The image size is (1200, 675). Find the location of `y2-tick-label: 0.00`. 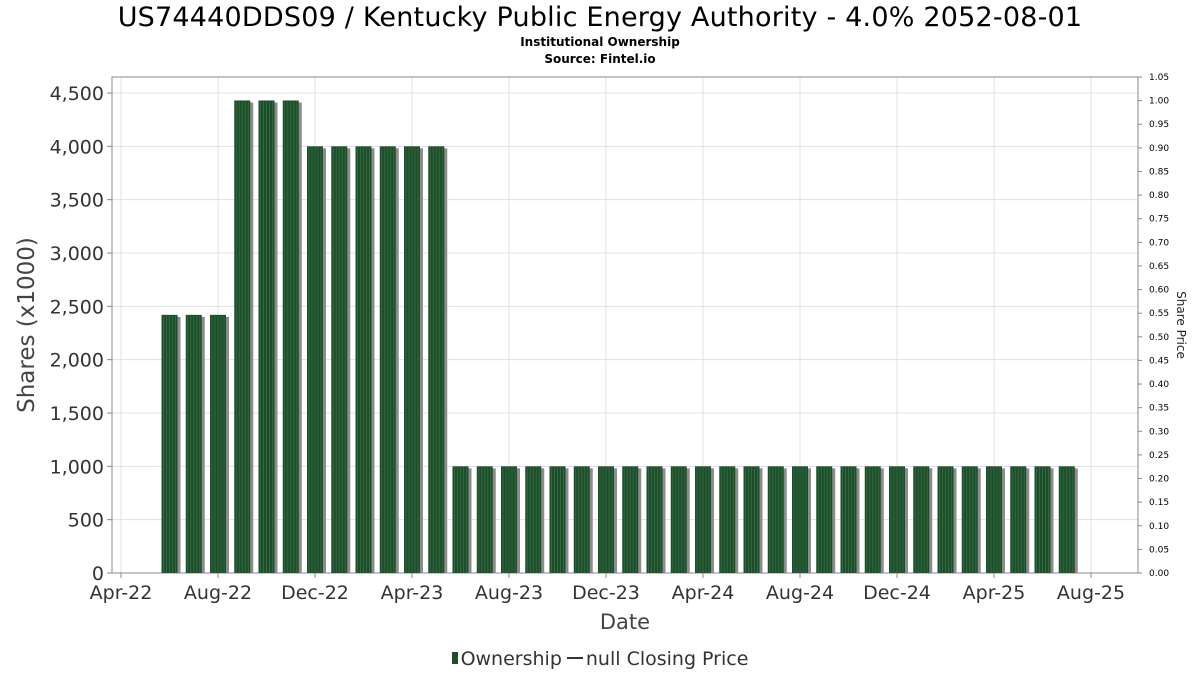

y2-tick-label: 0.00 is located at coordinates (1159, 574).